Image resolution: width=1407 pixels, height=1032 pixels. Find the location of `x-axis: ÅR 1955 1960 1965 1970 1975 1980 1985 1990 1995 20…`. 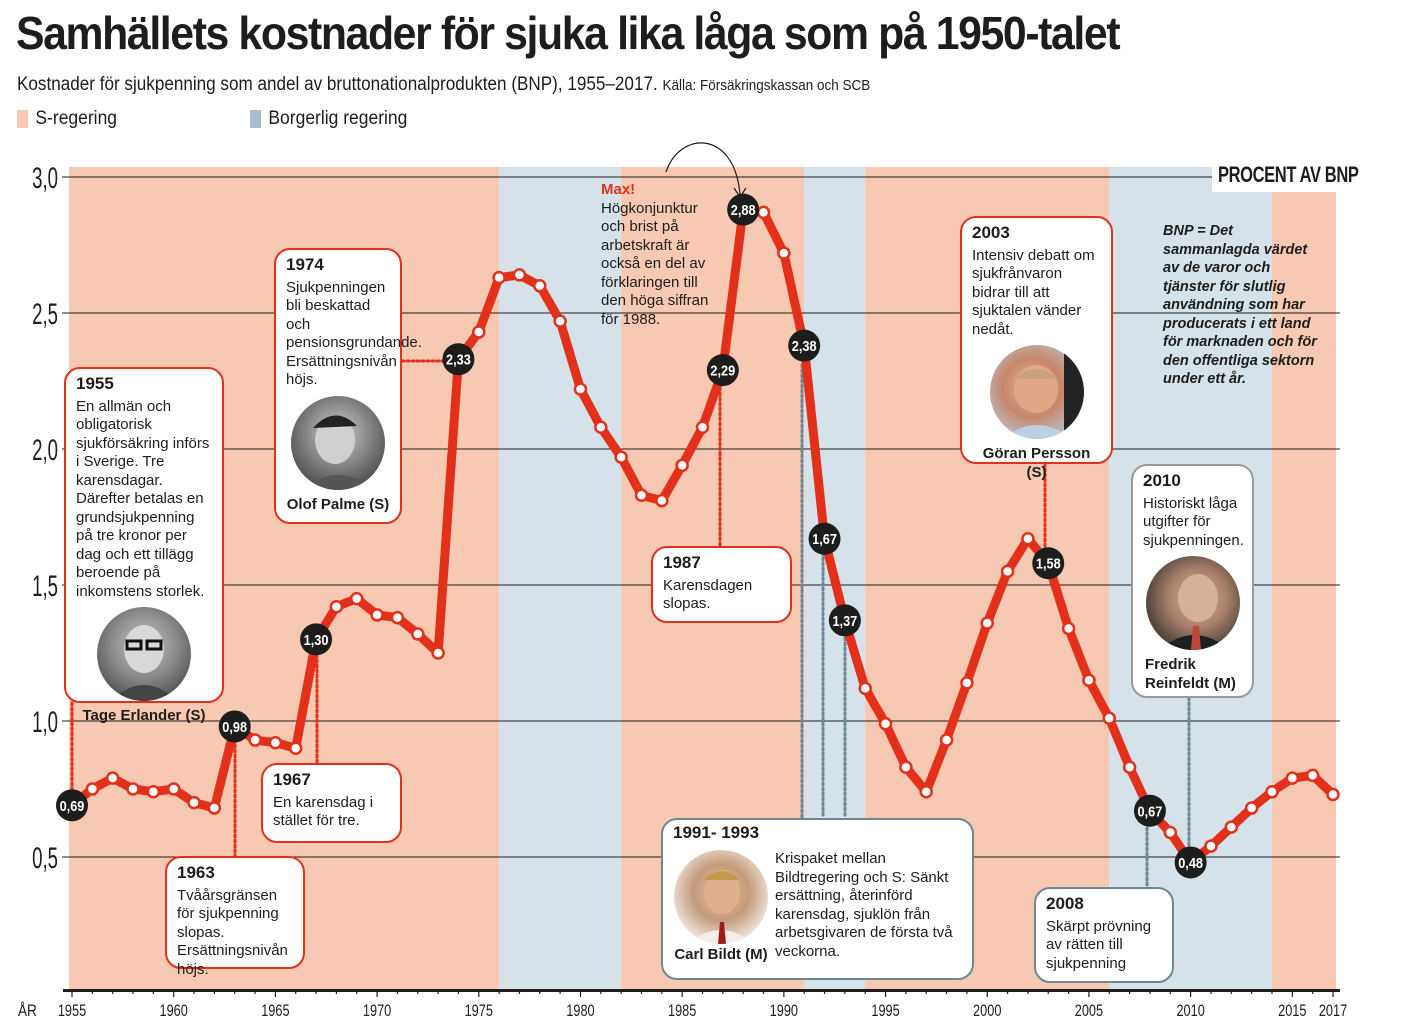

x-axis: ÅR 1955 1960 1965 1970 1975 1980 1985 1990 1995 20… is located at coordinates (682, 1005).